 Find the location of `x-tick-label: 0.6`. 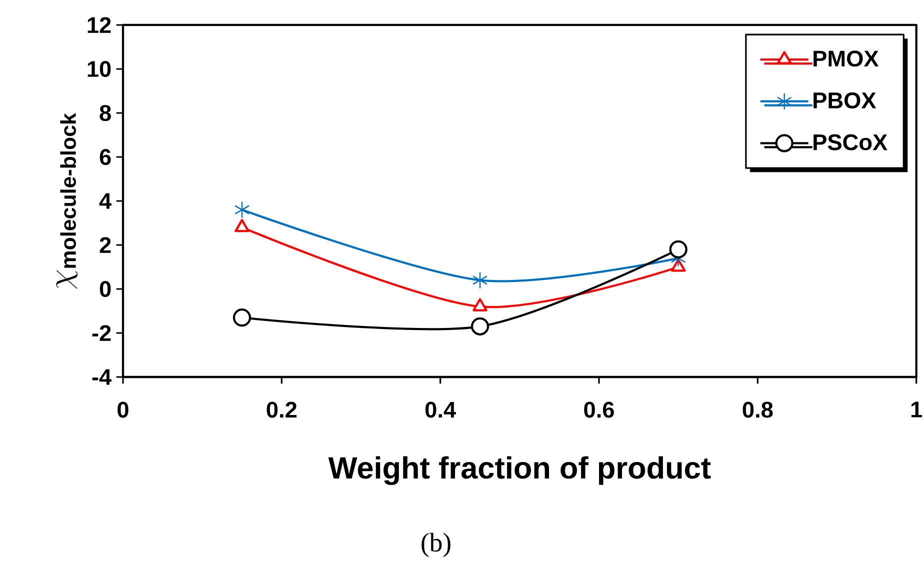

x-tick-label: 0.6 is located at coordinates (599, 410).